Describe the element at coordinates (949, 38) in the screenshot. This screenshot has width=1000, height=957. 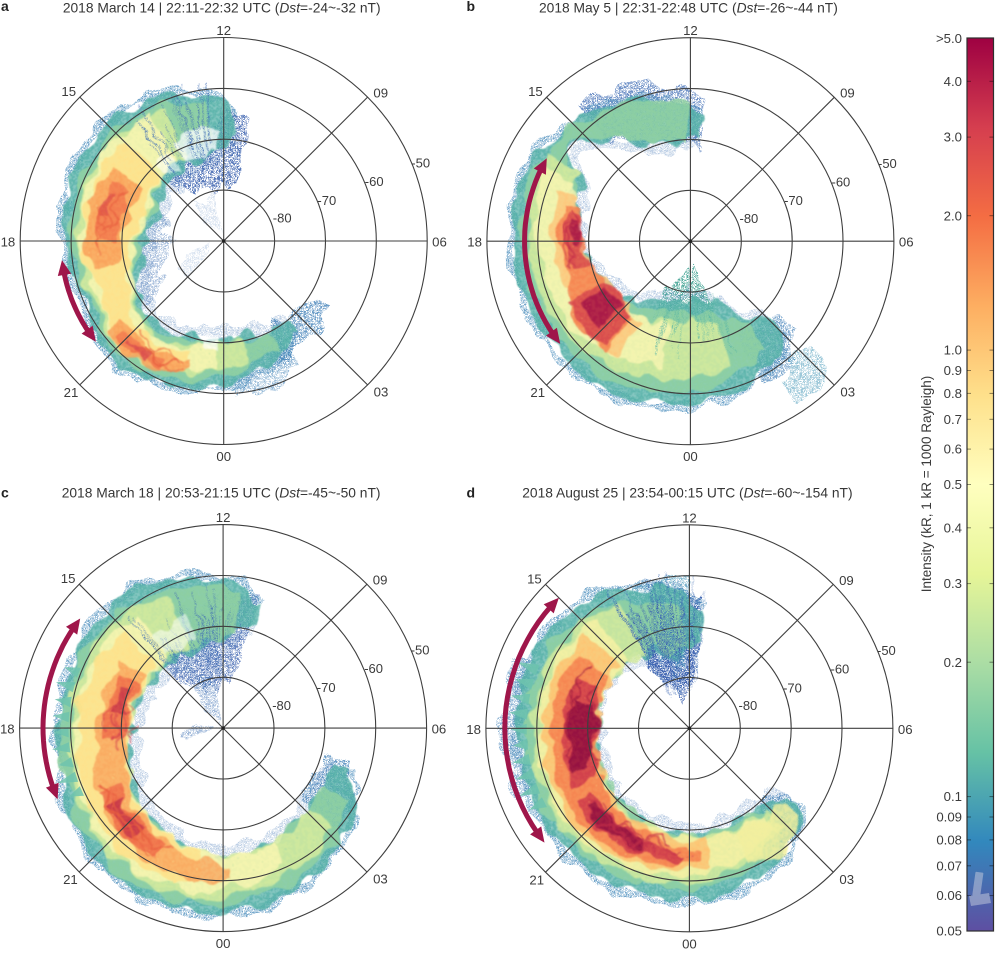
I see `svg-text: >5.0` at that location.